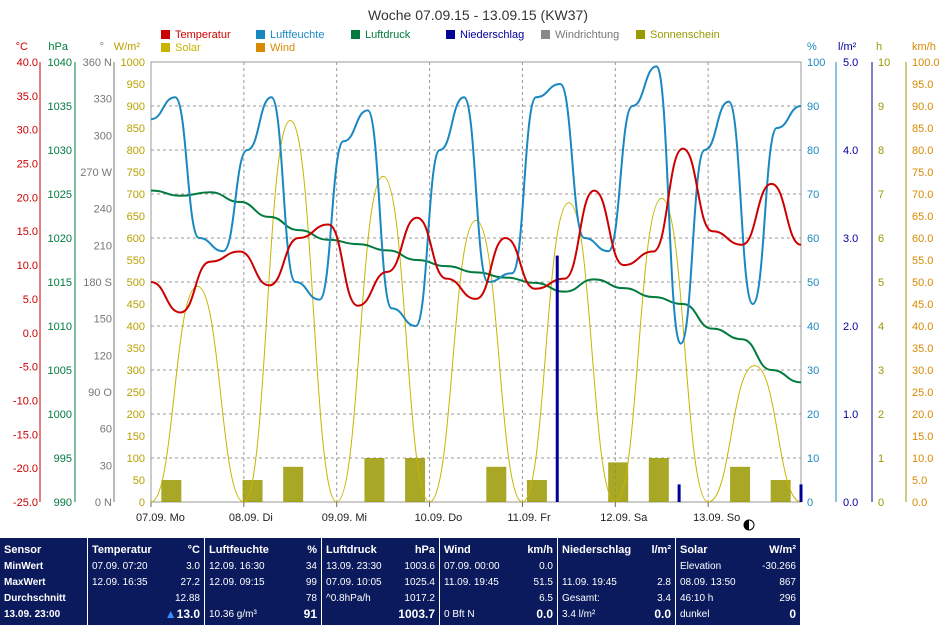 The height and width of the screenshot is (625, 950). I want to click on hum-title: Luftfeuchte, so click(239, 550).